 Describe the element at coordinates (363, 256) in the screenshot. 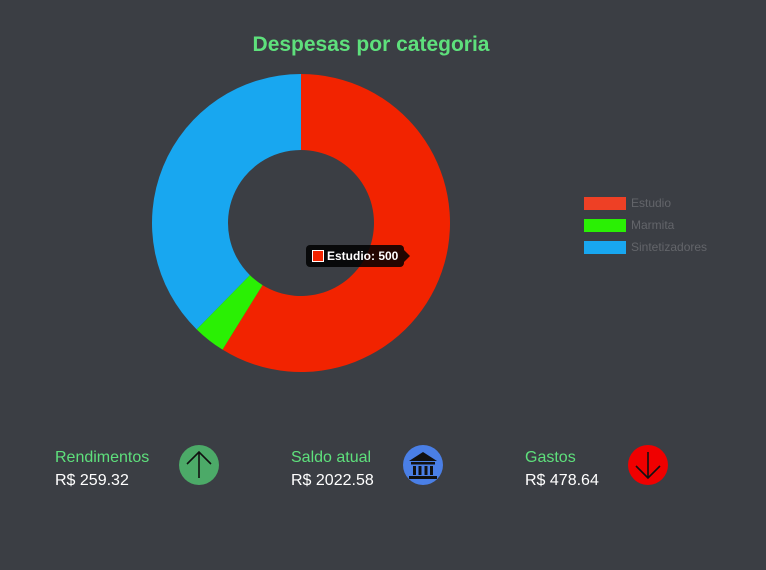

I see `tooltip-text: Estudio: 500` at that location.